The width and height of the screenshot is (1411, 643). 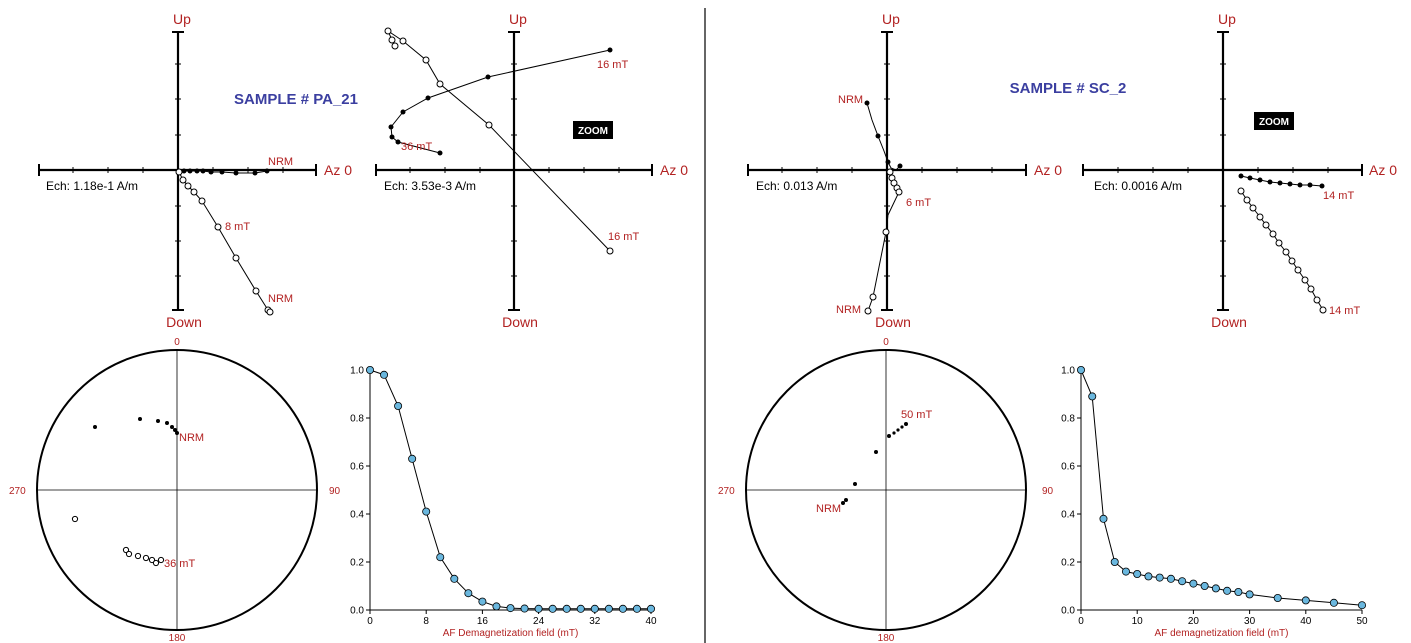 I want to click on tick-marks, so click(x=178, y=170).